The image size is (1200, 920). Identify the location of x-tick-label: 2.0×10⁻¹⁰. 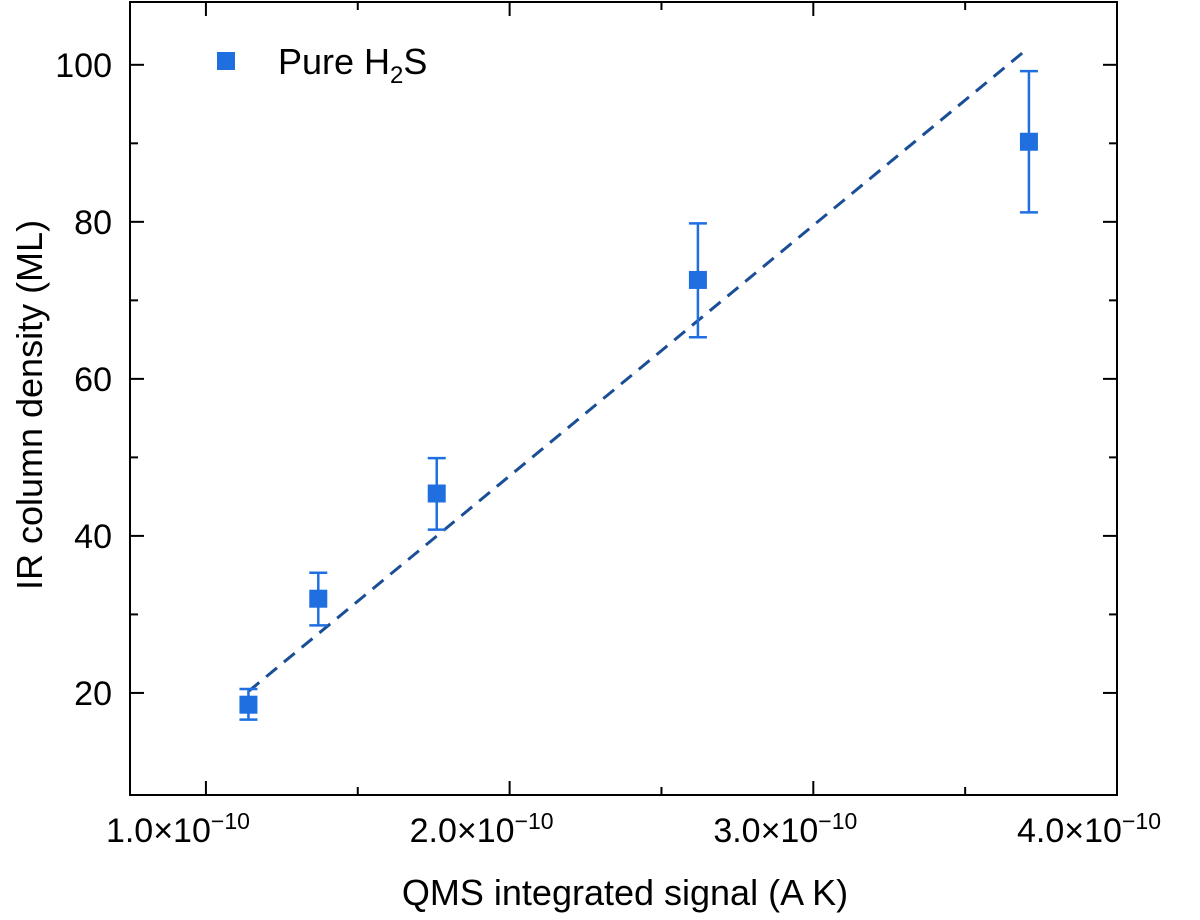
(482, 829).